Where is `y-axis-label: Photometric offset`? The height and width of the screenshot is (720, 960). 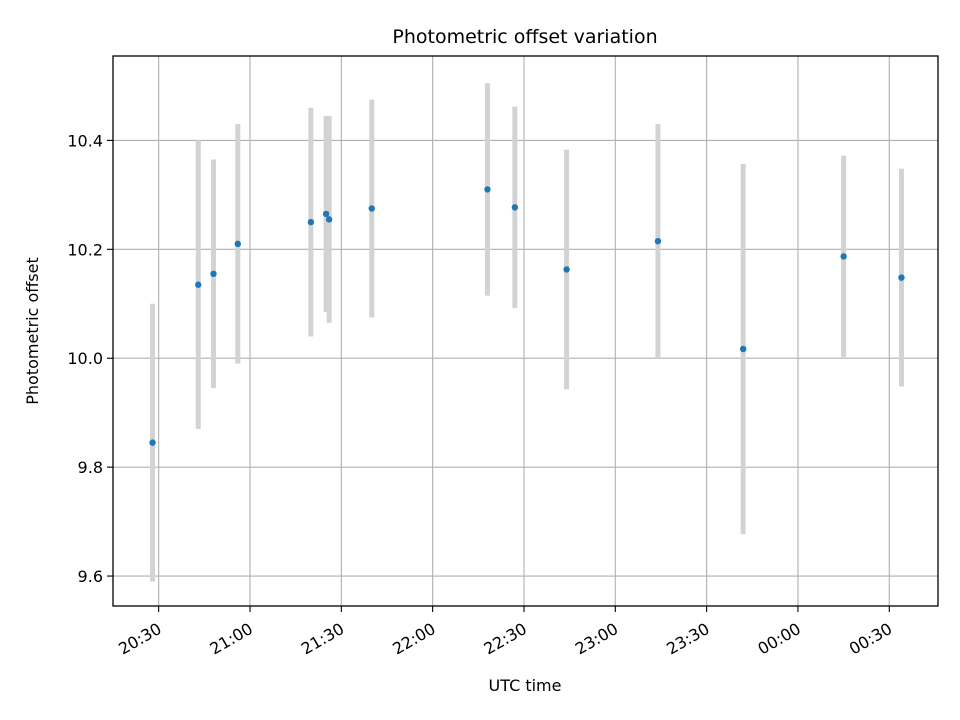
y-axis-label: Photometric offset is located at coordinates (32, 331).